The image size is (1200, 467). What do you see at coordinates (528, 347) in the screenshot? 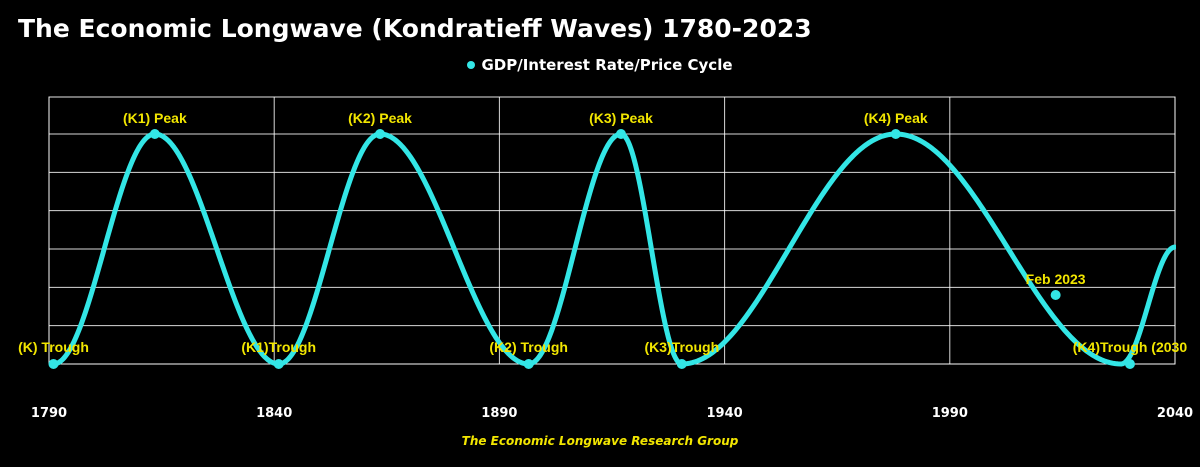
I see `annotation-label: (K2) Trough` at bounding box center [528, 347].